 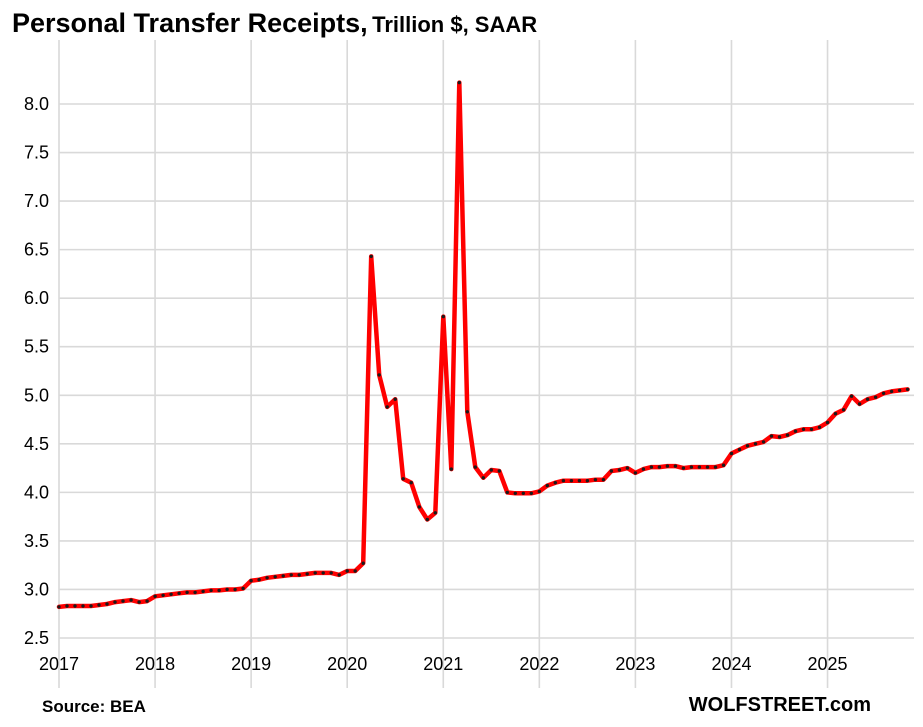 I want to click on y-tick-label: 3.5, so click(x=36, y=541).